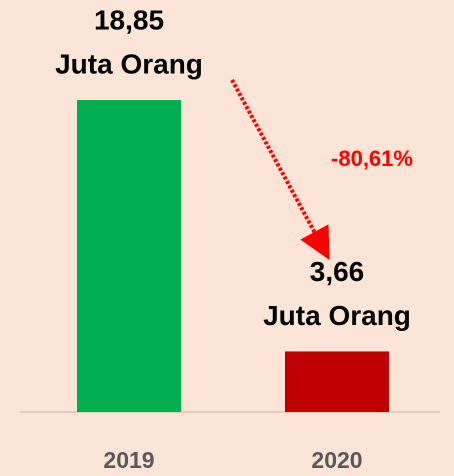 Image resolution: width=454 pixels, height=476 pixels. What do you see at coordinates (129, 19) in the screenshot?
I see `value-label: 18,85` at bounding box center [129, 19].